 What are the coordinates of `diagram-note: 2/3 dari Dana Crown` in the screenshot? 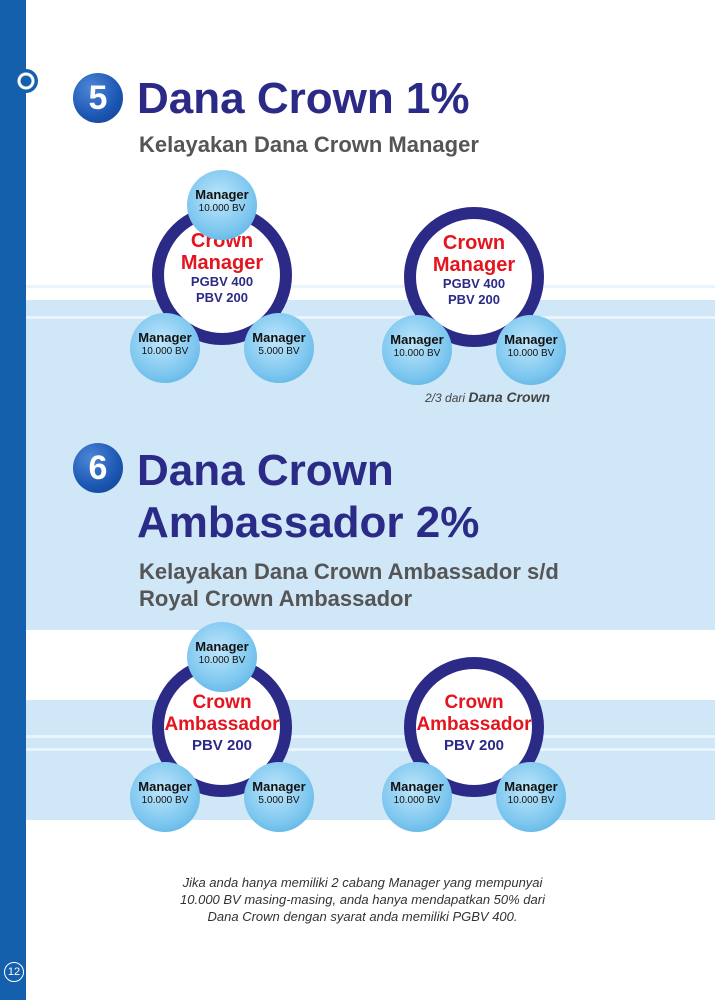 It's located at (487, 397).